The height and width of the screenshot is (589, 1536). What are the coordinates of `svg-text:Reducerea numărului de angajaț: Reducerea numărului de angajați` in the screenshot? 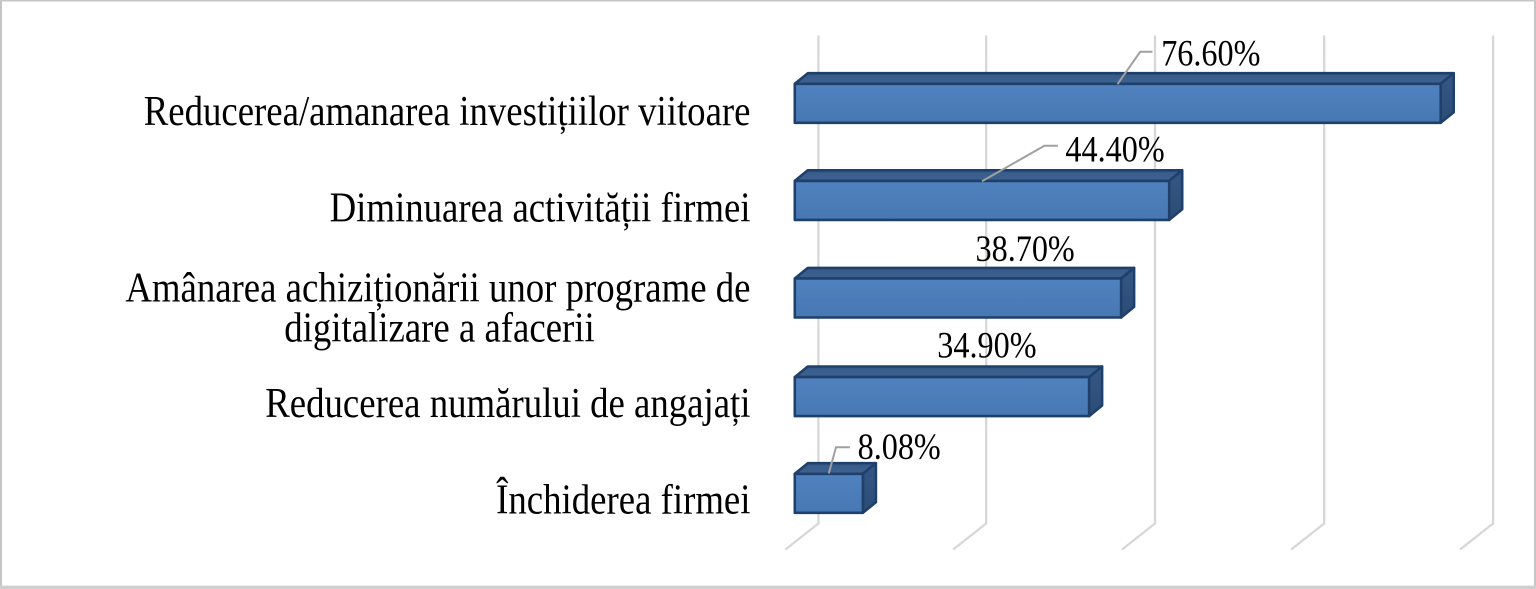 It's located at (507, 402).